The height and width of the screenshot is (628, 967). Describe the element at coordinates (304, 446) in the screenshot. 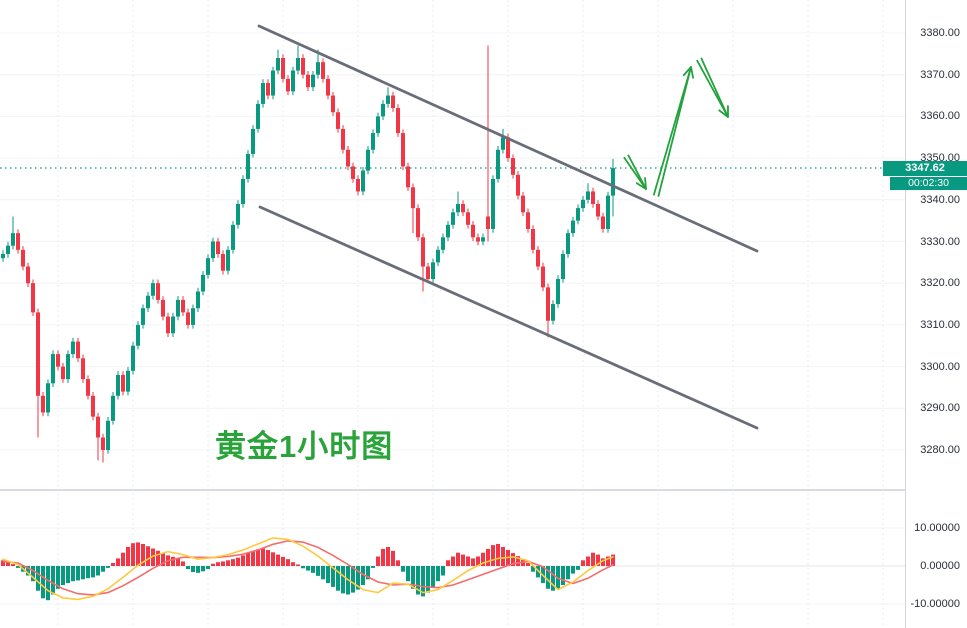

I see `chart-title-annotation: 黄金1小时图` at that location.